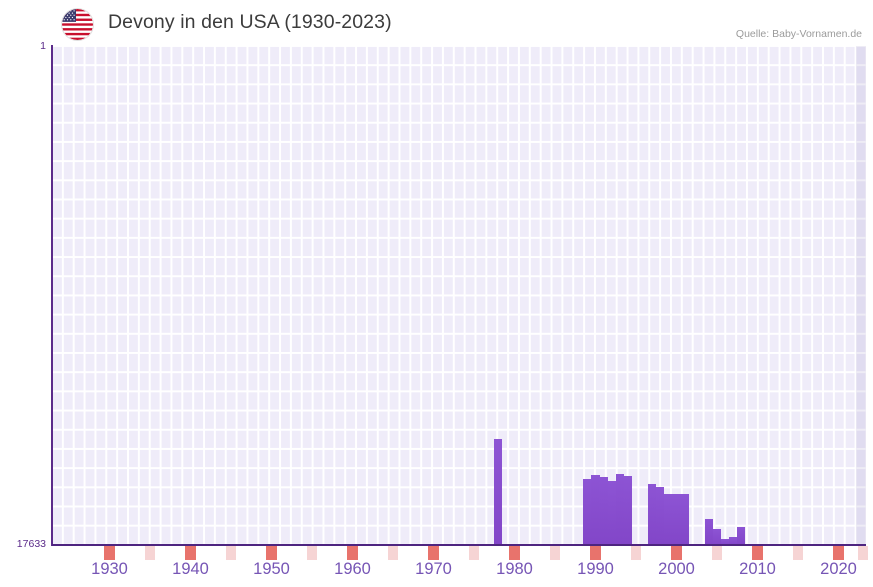 This screenshot has height=587, width=873. I want to click on x-axis-tick-marks, so click(460, 553).